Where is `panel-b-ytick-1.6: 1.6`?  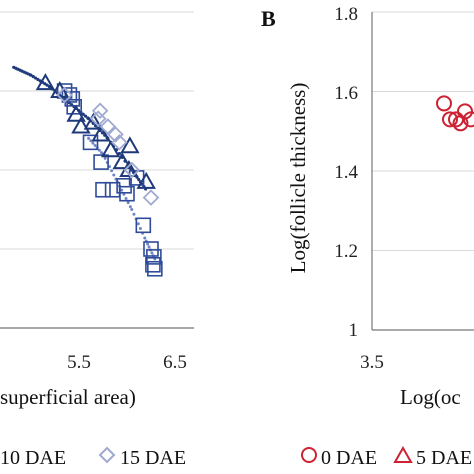
panel-b-ytick-1.6: 1.6 is located at coordinates (346, 93).